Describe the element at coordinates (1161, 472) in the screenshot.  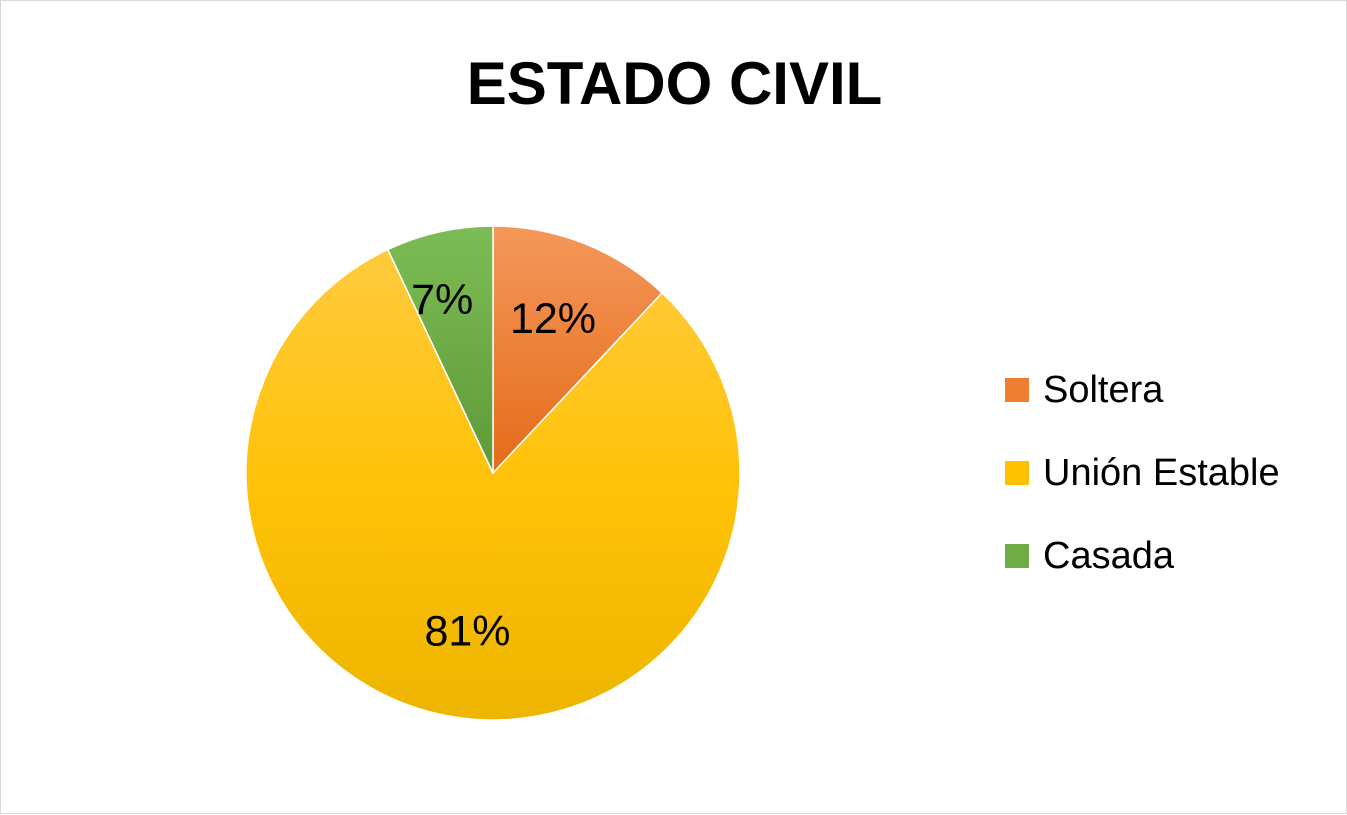
I see `legend-label-union-estable: Unión Estable` at that location.